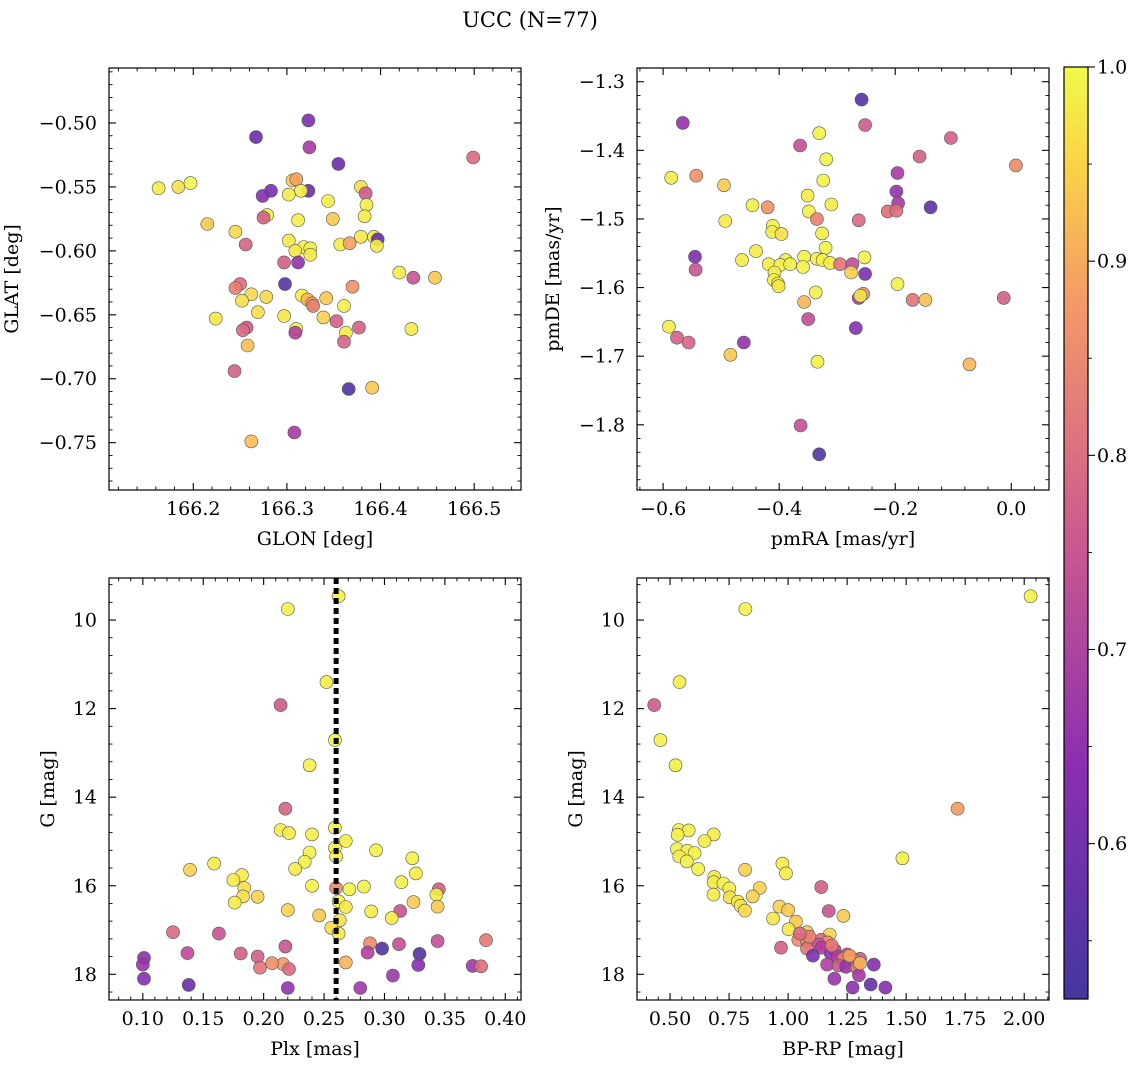  I want to click on plot-area, so click(843, 789).